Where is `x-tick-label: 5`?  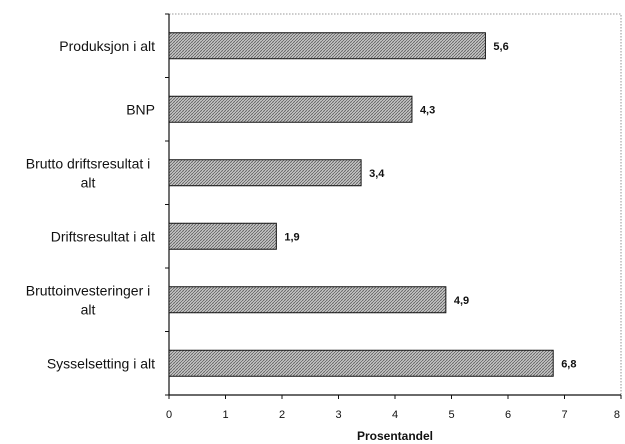 x-tick-label: 5 is located at coordinates (451, 415).